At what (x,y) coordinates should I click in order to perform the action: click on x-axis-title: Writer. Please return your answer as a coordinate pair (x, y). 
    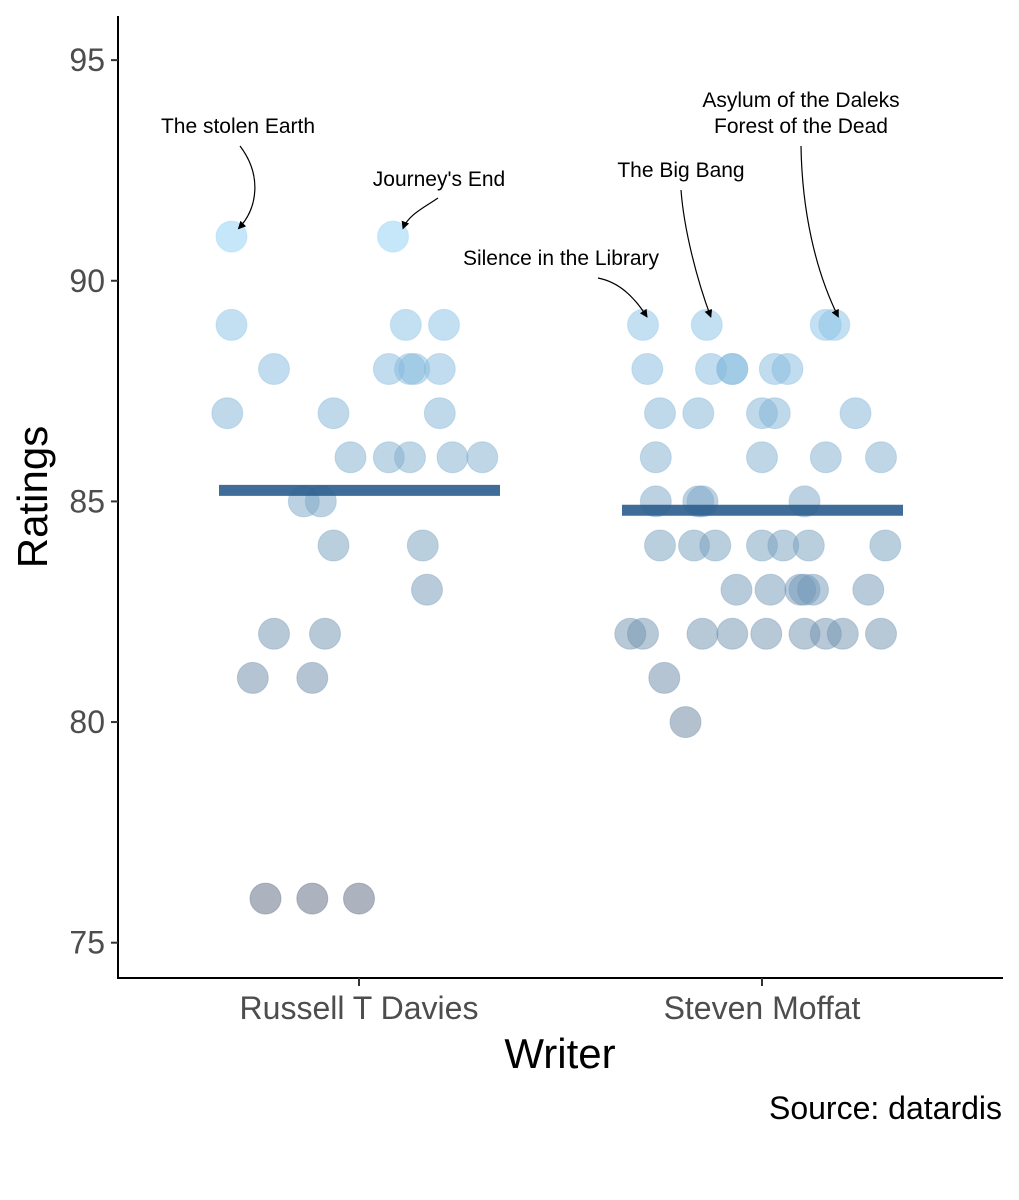
    Looking at the image, I should click on (559, 1053).